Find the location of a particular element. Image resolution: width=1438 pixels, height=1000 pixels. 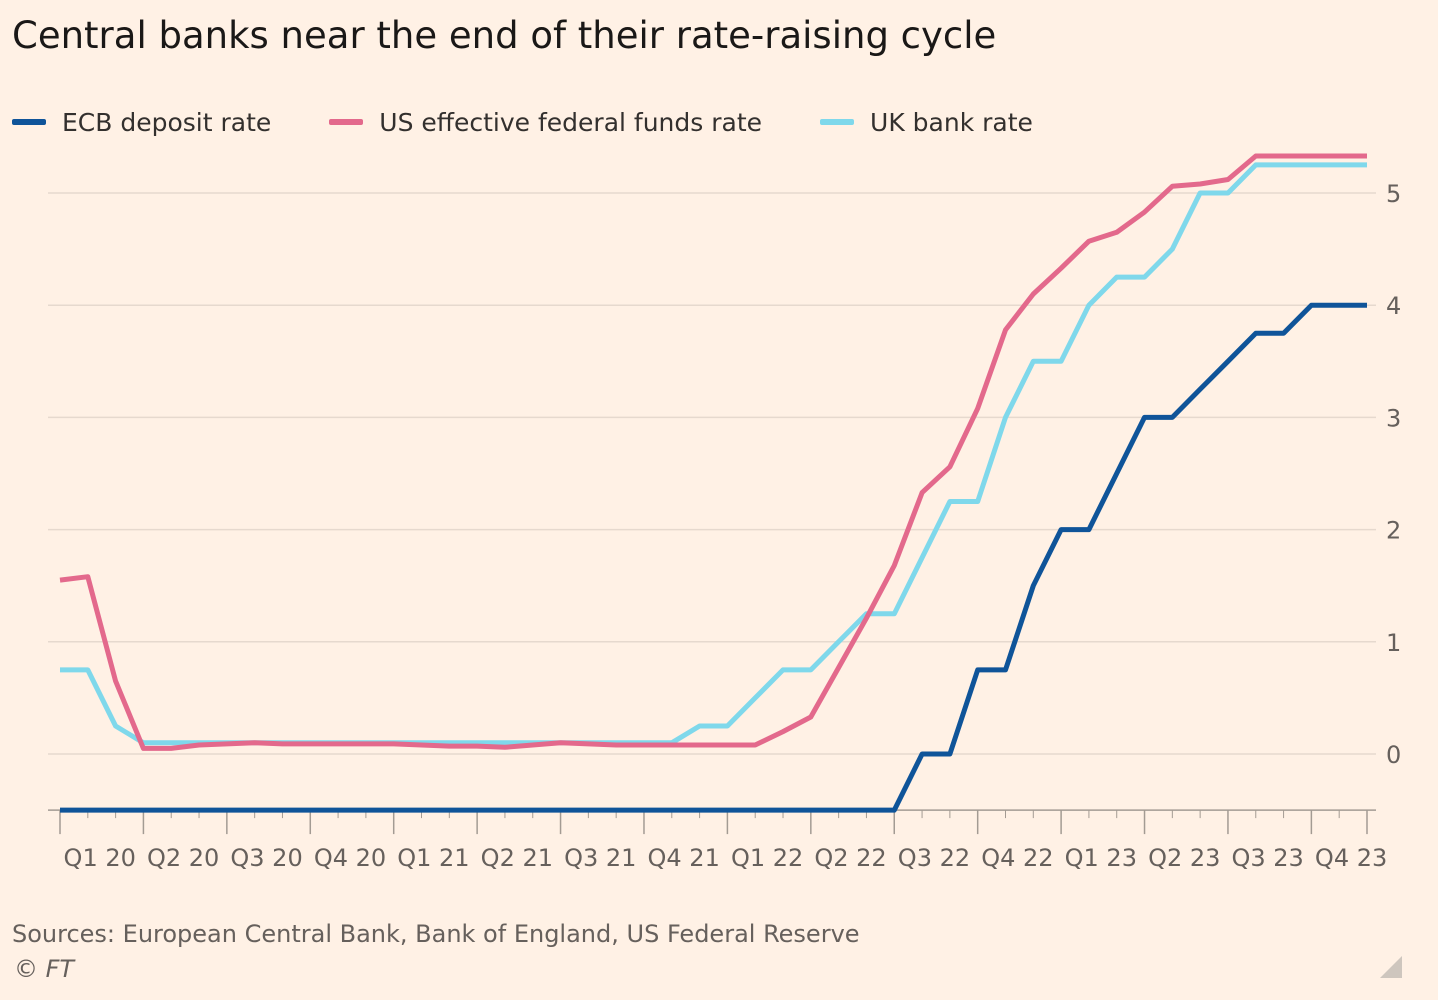

x-tick-label: Q2 23 is located at coordinates (1184, 858).